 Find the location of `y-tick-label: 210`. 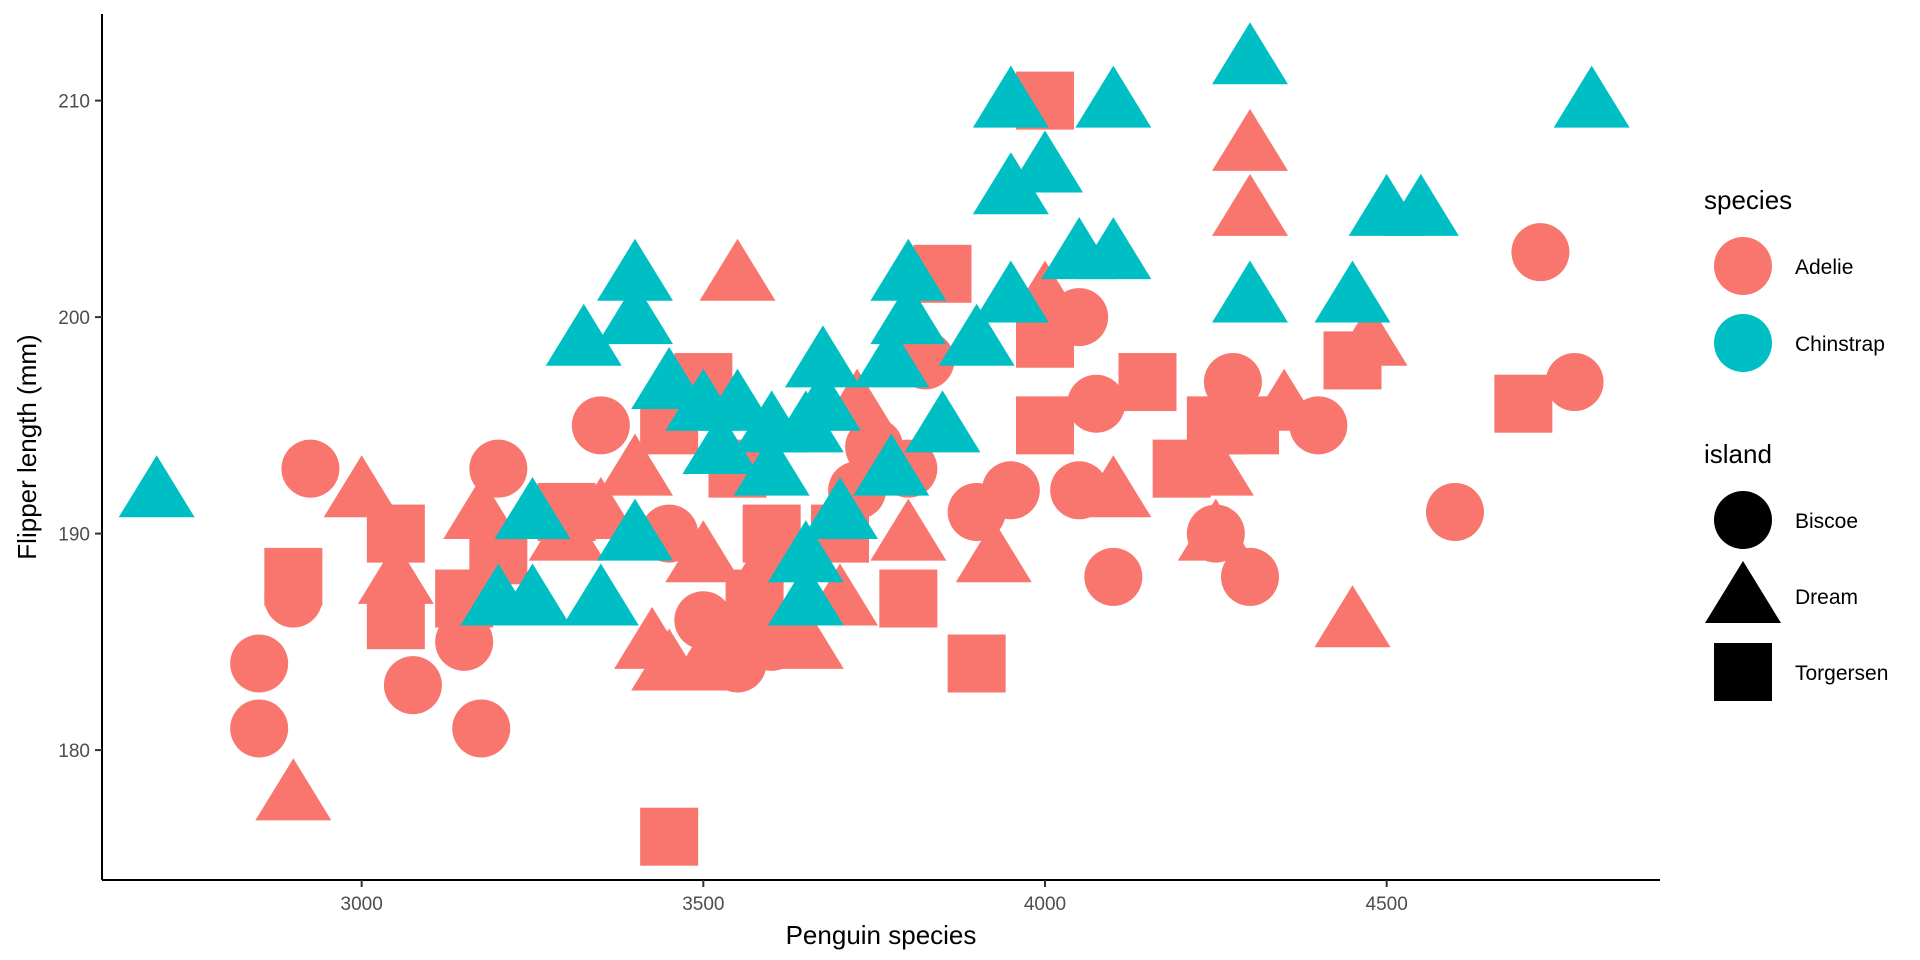

y-tick-label: 210 is located at coordinates (74, 102).